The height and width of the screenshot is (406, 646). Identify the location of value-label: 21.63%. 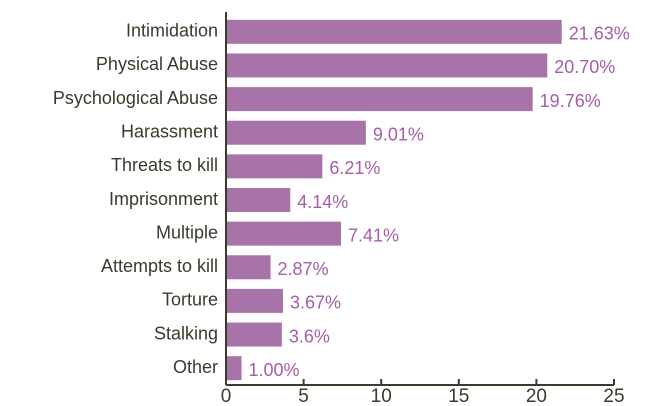
(599, 34).